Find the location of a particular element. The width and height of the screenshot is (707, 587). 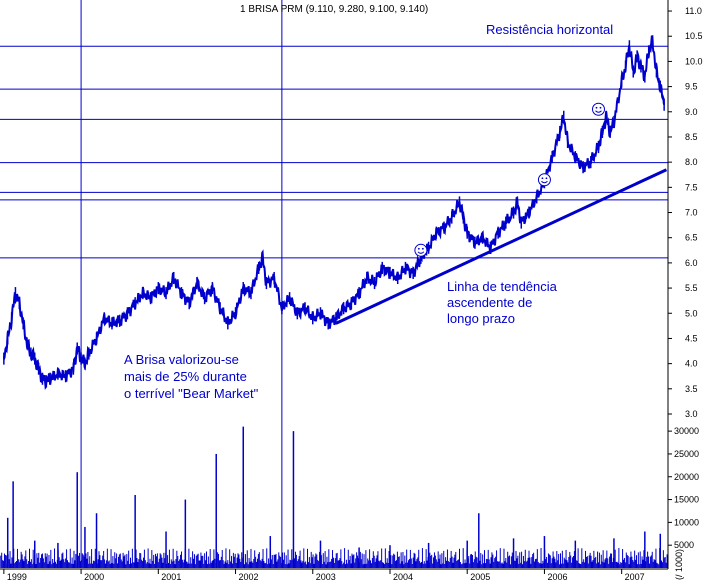

price-tick-label: 11.0 is located at coordinates (693, 11).